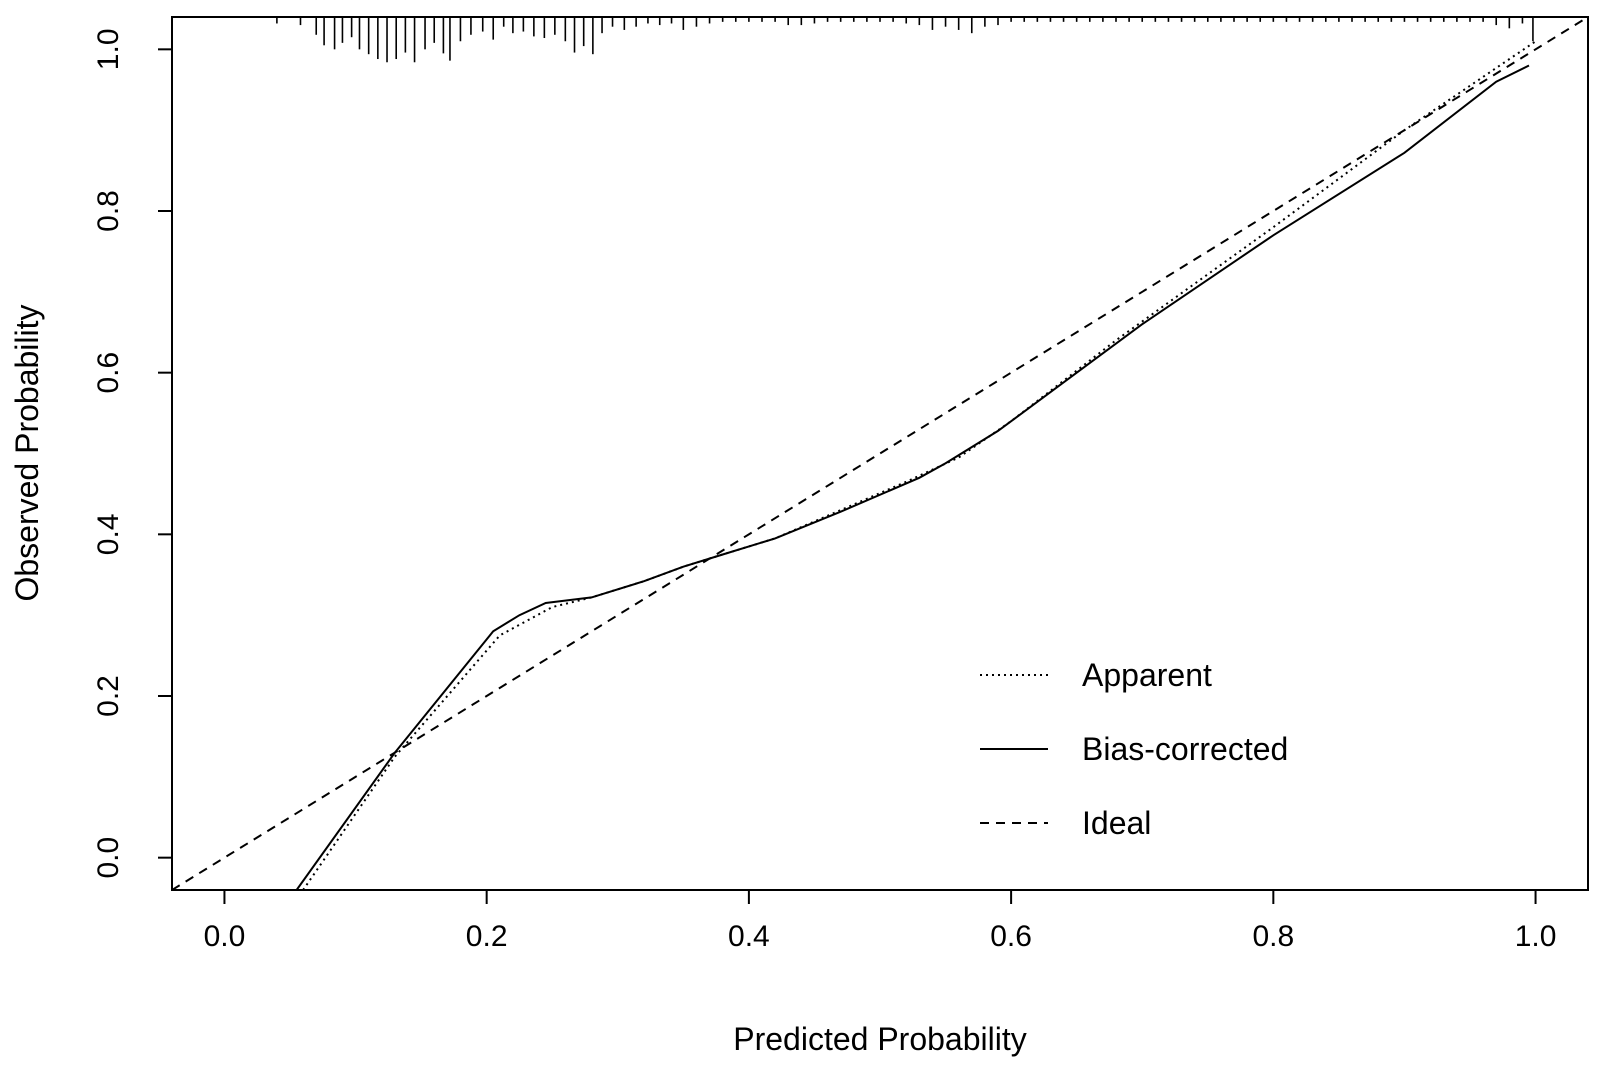 This screenshot has height=1071, width=1600. I want to click on legend-label: Bias-corrected, so click(1185, 749).